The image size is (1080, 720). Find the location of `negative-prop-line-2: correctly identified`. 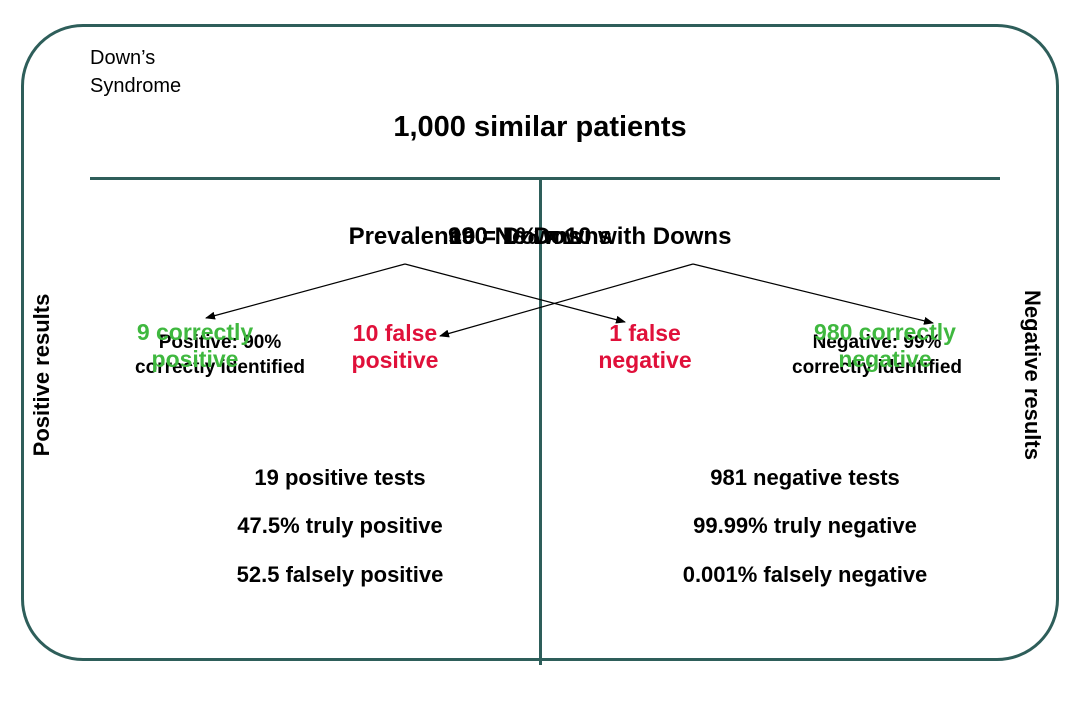

negative-prop-line-2: correctly identified is located at coordinates (877, 367).